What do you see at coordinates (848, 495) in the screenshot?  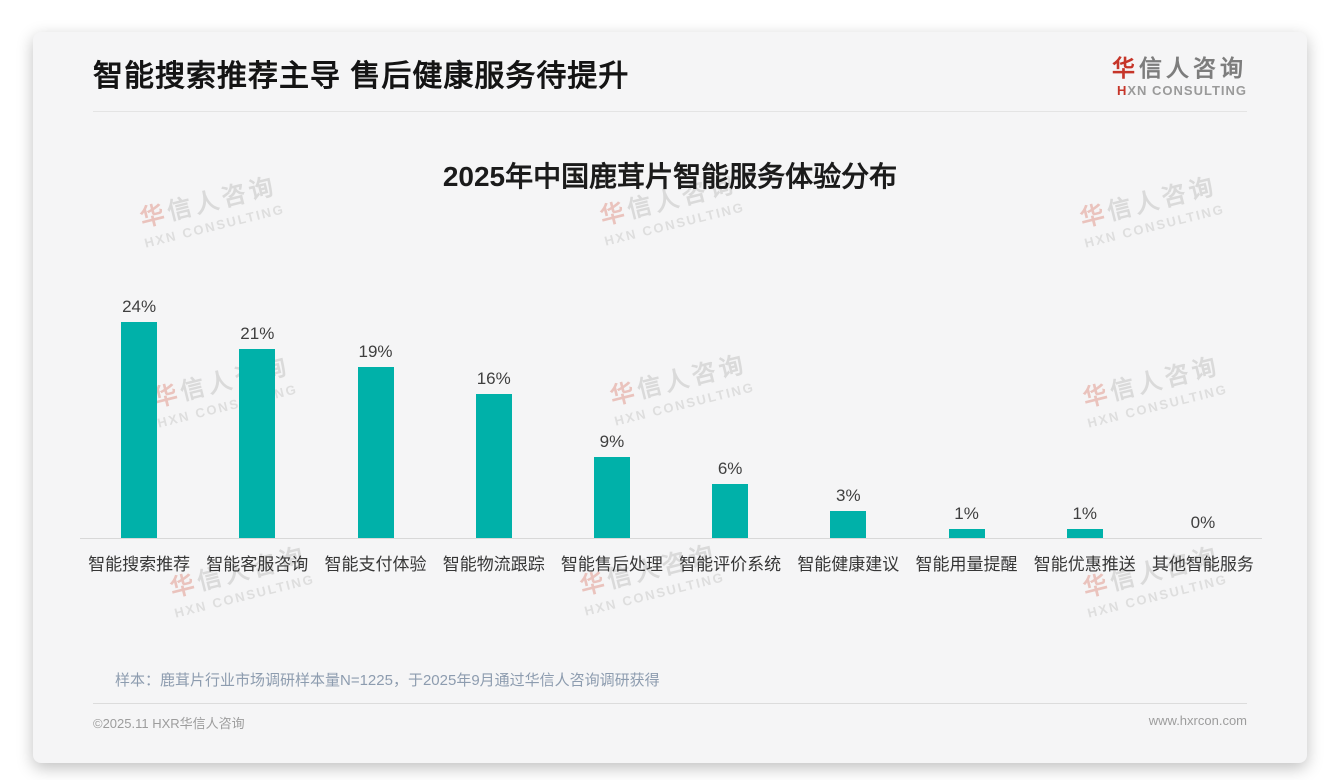 I see `bar-value-label: 3%` at bounding box center [848, 495].